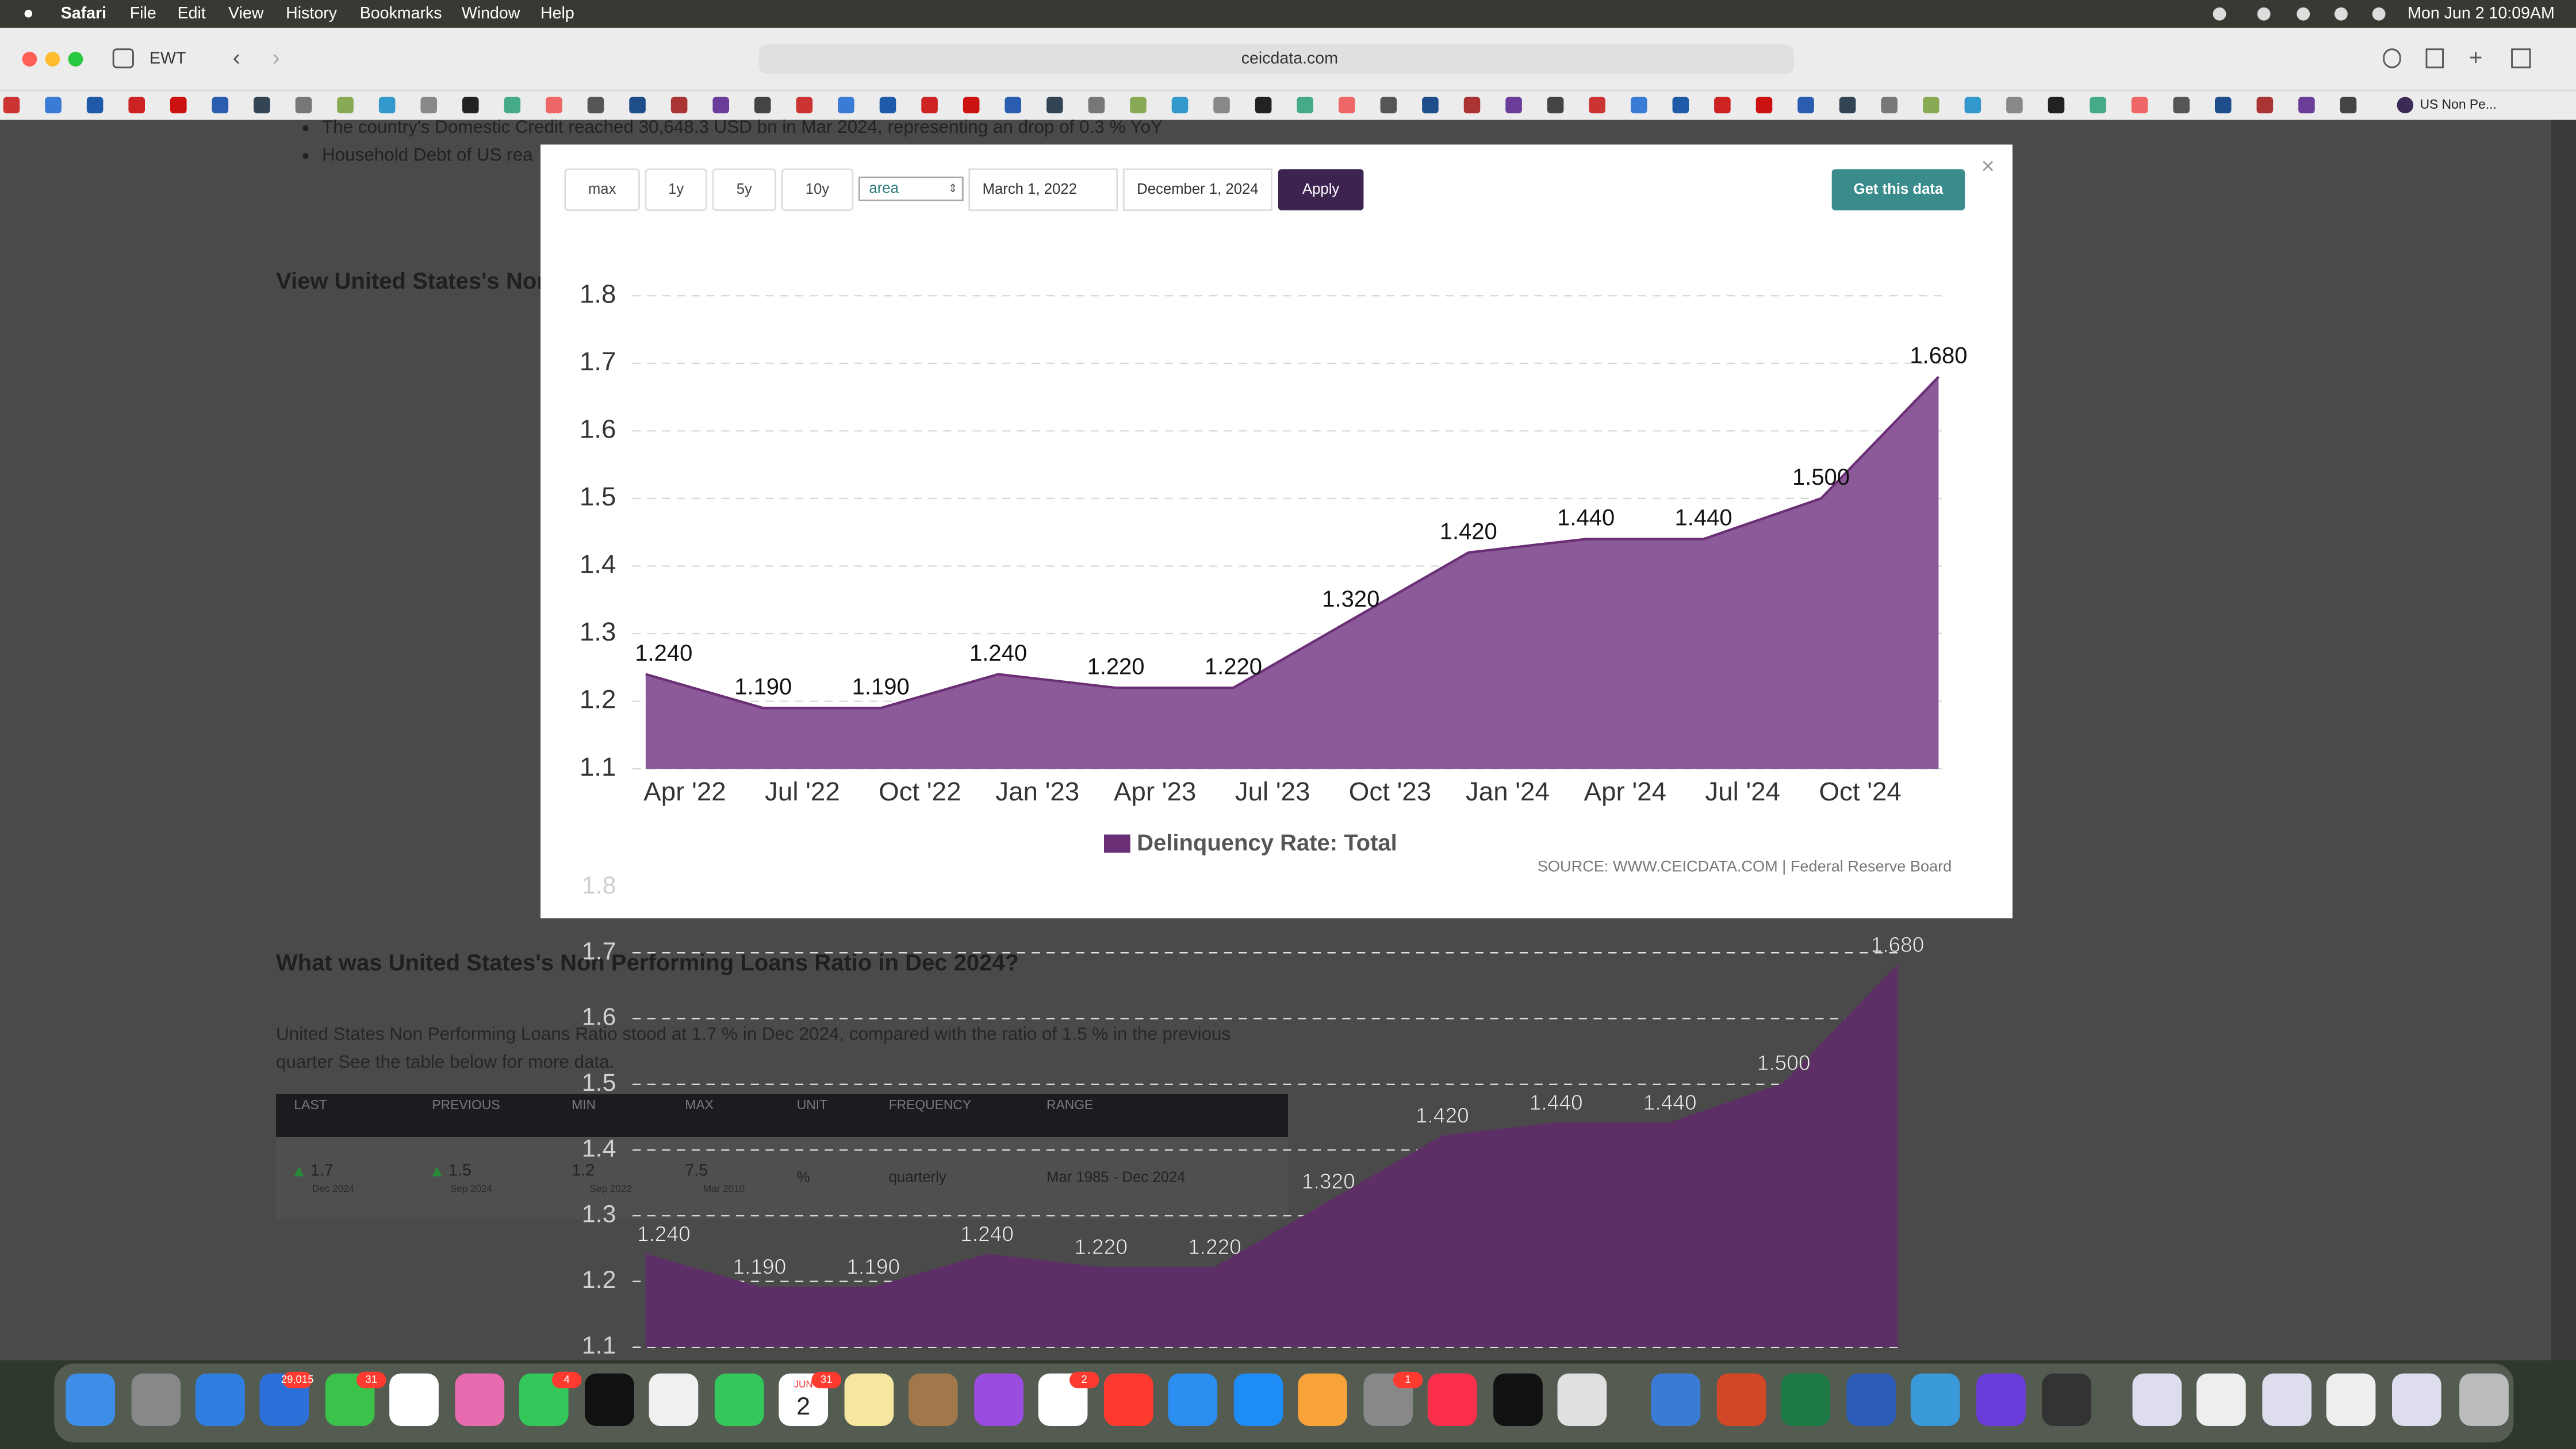  Describe the element at coordinates (1987, 166) in the screenshot. I see `close-modal: ×` at that location.